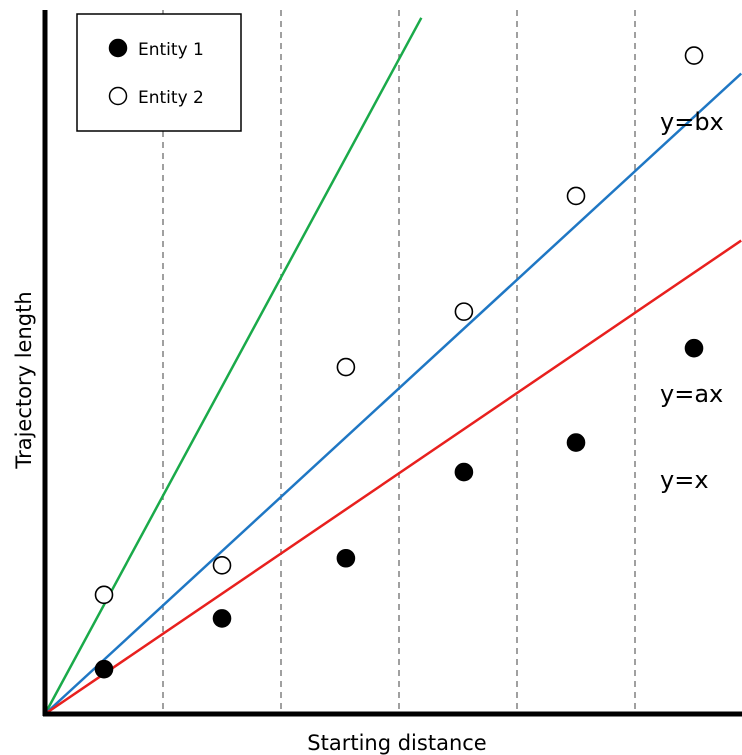 This screenshot has width=742, height=755. I want to click on y-axis-label: Trajectory length, so click(24, 380).